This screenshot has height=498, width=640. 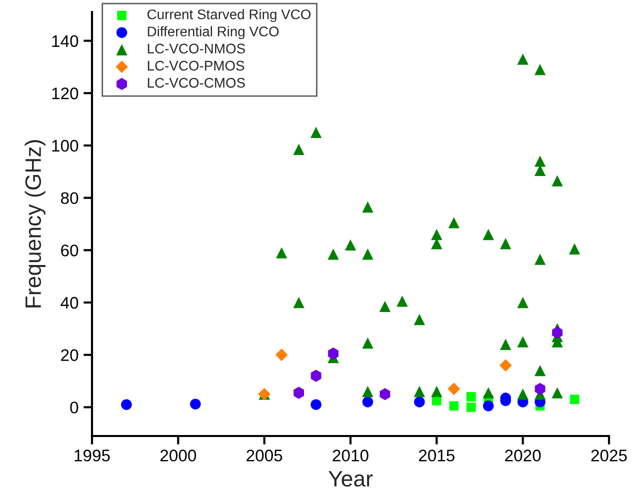 I want to click on x-tick-label: 2005, so click(x=264, y=456).